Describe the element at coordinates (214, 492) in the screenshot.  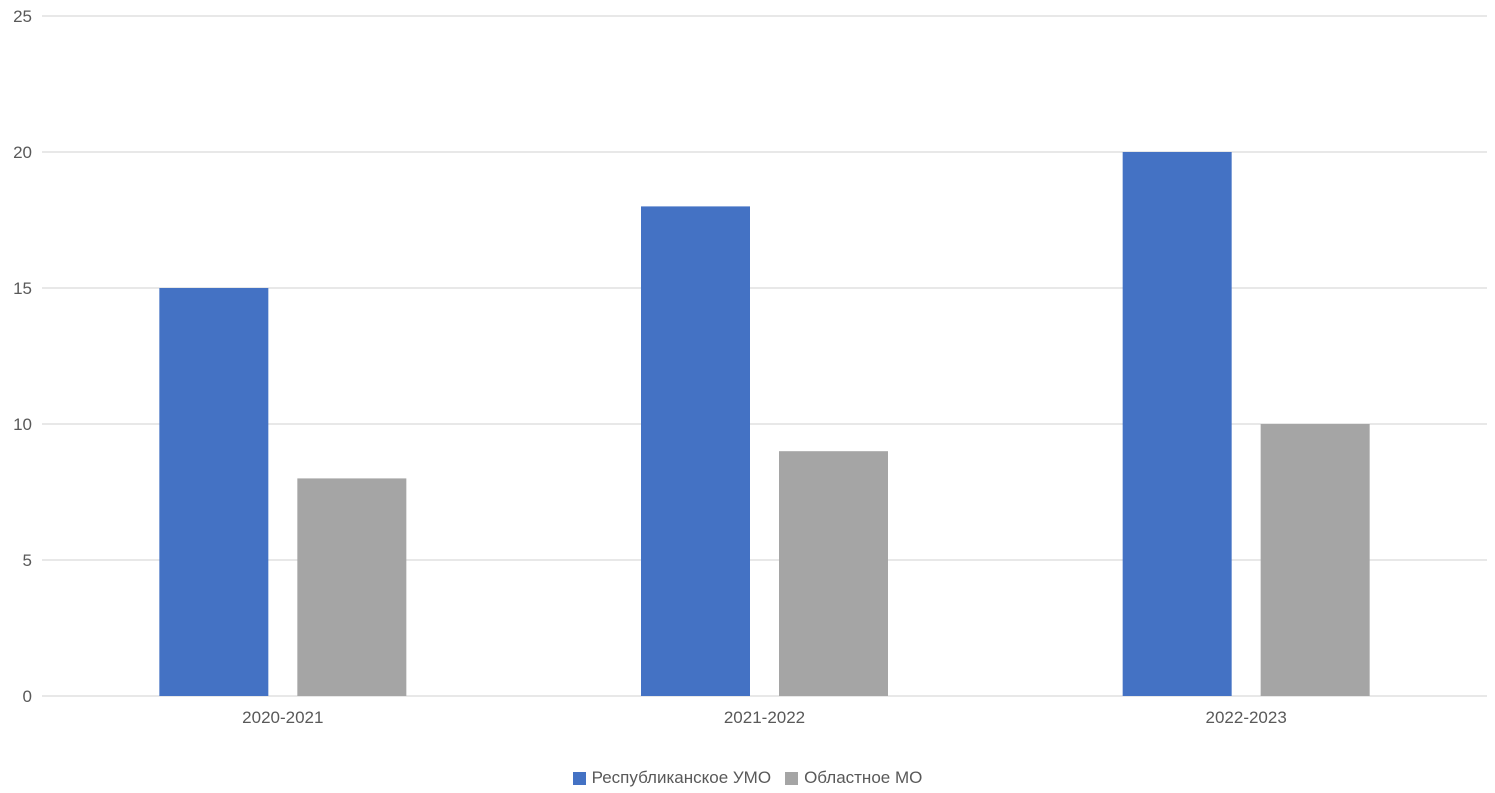
I see `bar-series-1-2020-2021` at that location.